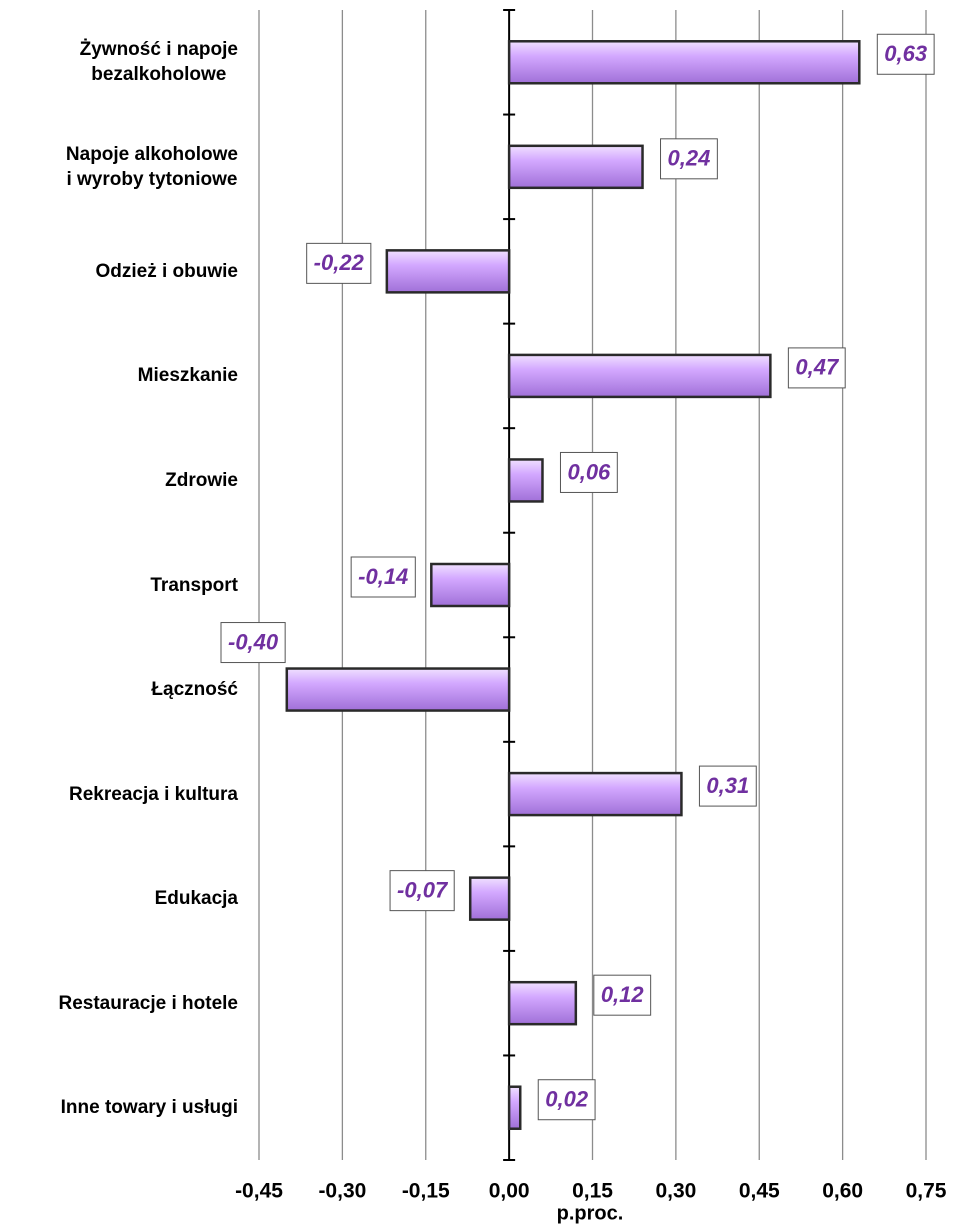 Image resolution: width=957 pixels, height=1228 pixels. I want to click on value-label: -0,14, so click(383, 576).